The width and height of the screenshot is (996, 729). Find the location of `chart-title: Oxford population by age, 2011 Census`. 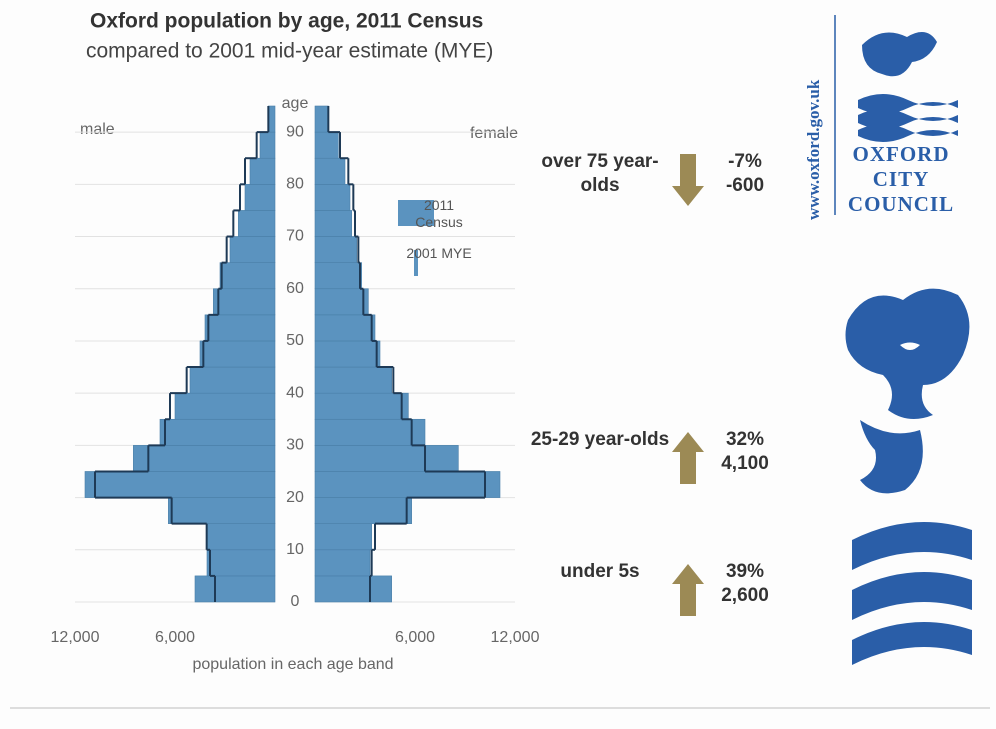

chart-title: Oxford population by age, 2011 Census is located at coordinates (286, 21).